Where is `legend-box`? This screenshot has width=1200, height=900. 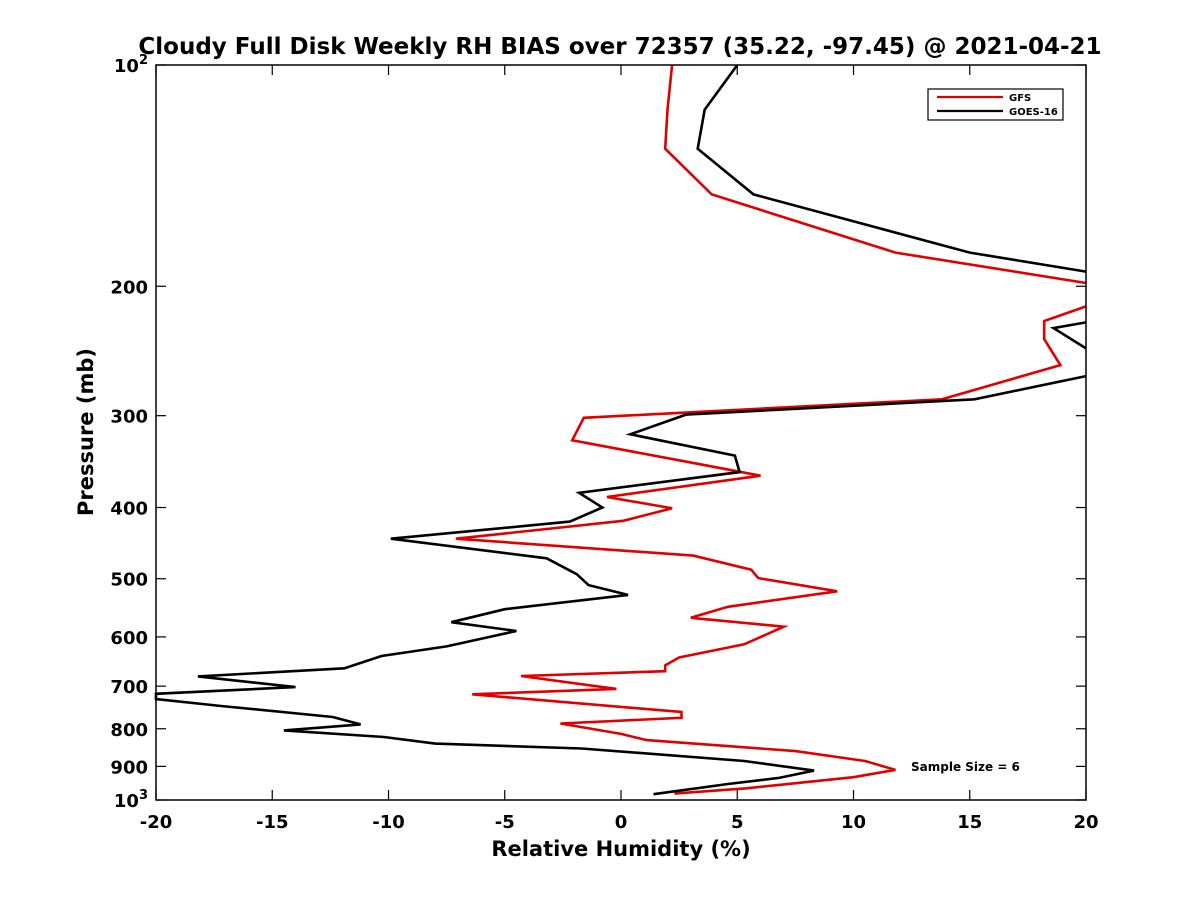 legend-box is located at coordinates (995, 104).